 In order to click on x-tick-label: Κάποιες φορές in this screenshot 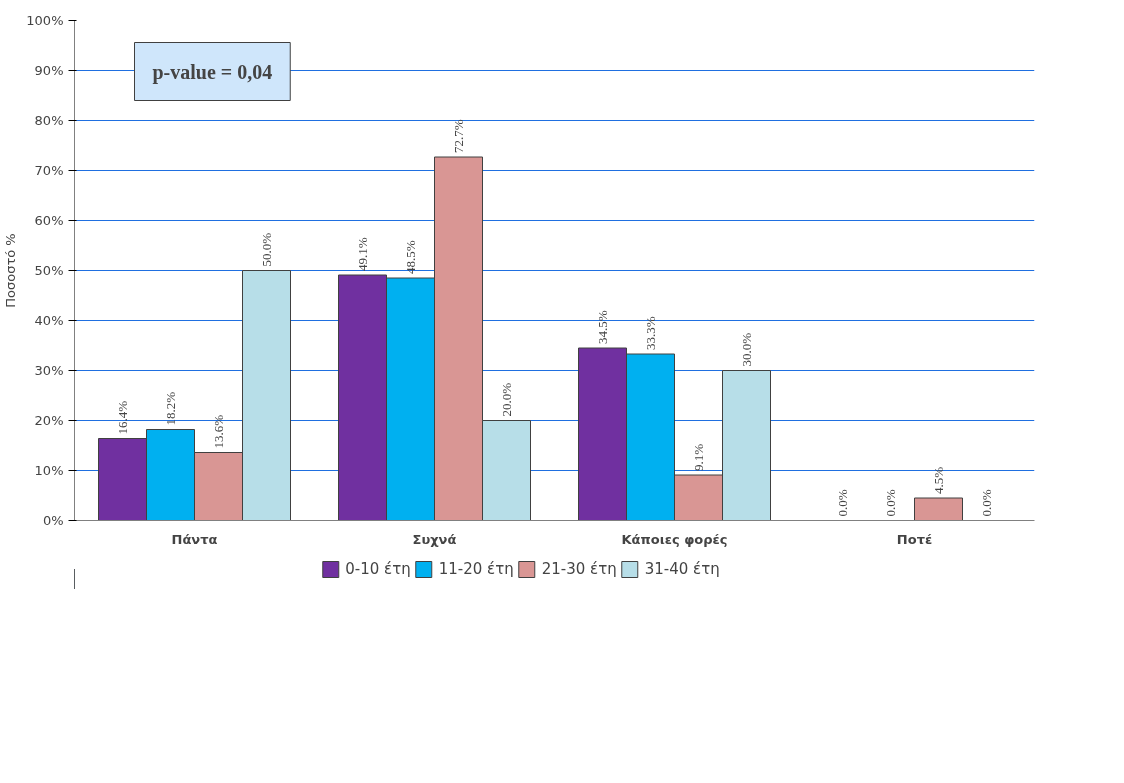, I will do `click(674, 539)`.